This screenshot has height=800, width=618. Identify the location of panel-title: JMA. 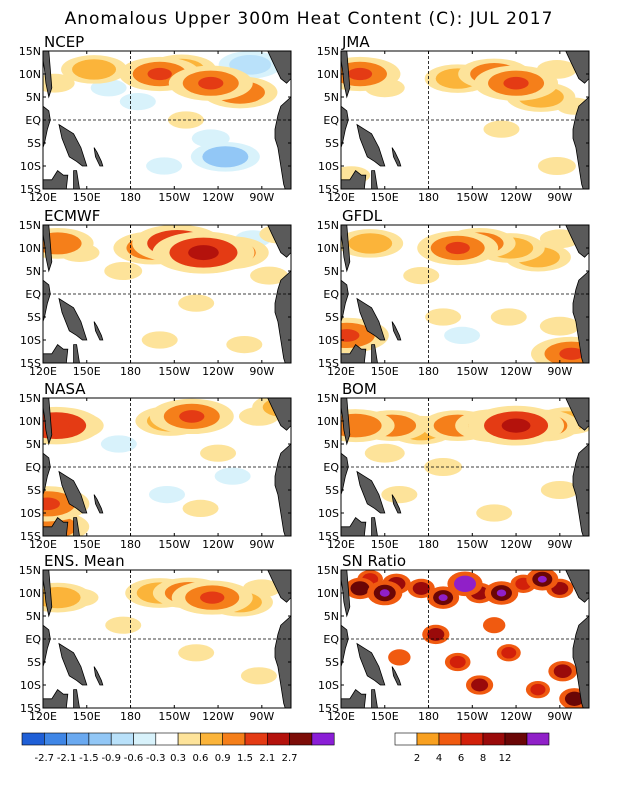
(355, 42).